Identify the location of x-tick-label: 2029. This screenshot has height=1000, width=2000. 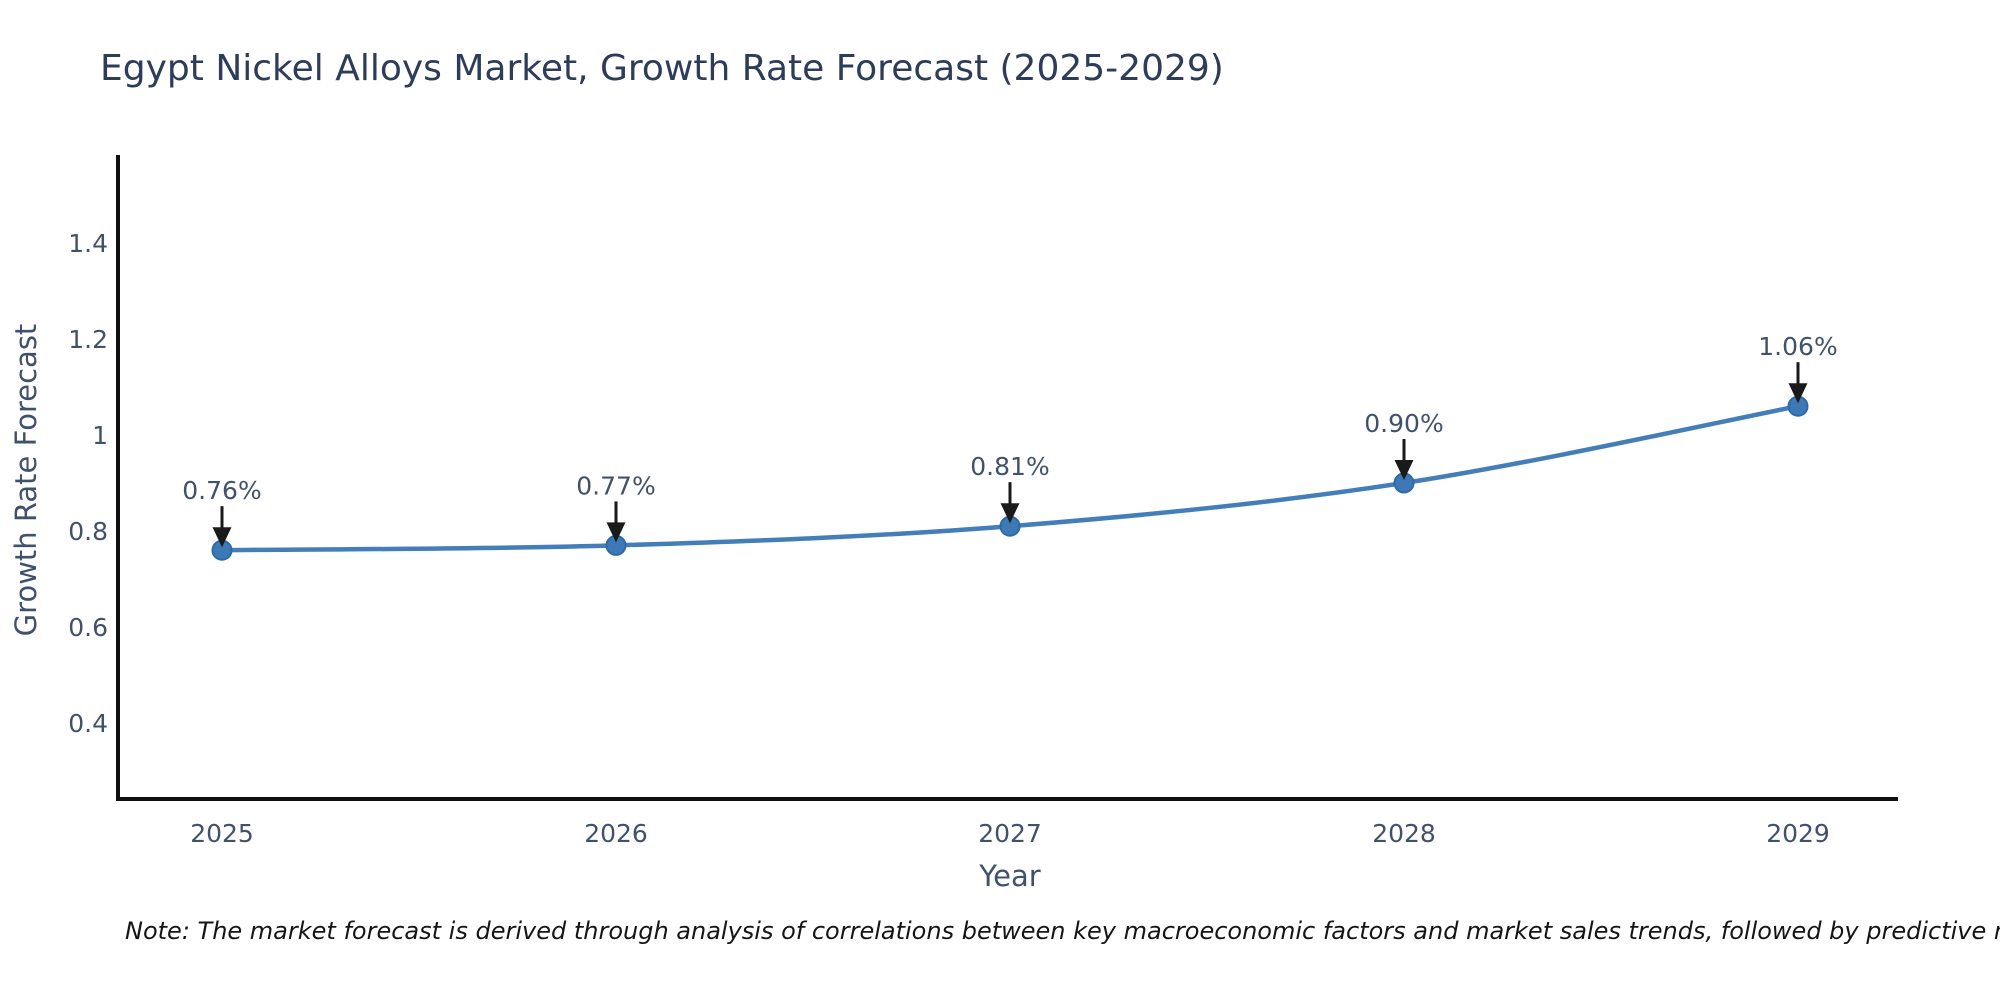
(1798, 833).